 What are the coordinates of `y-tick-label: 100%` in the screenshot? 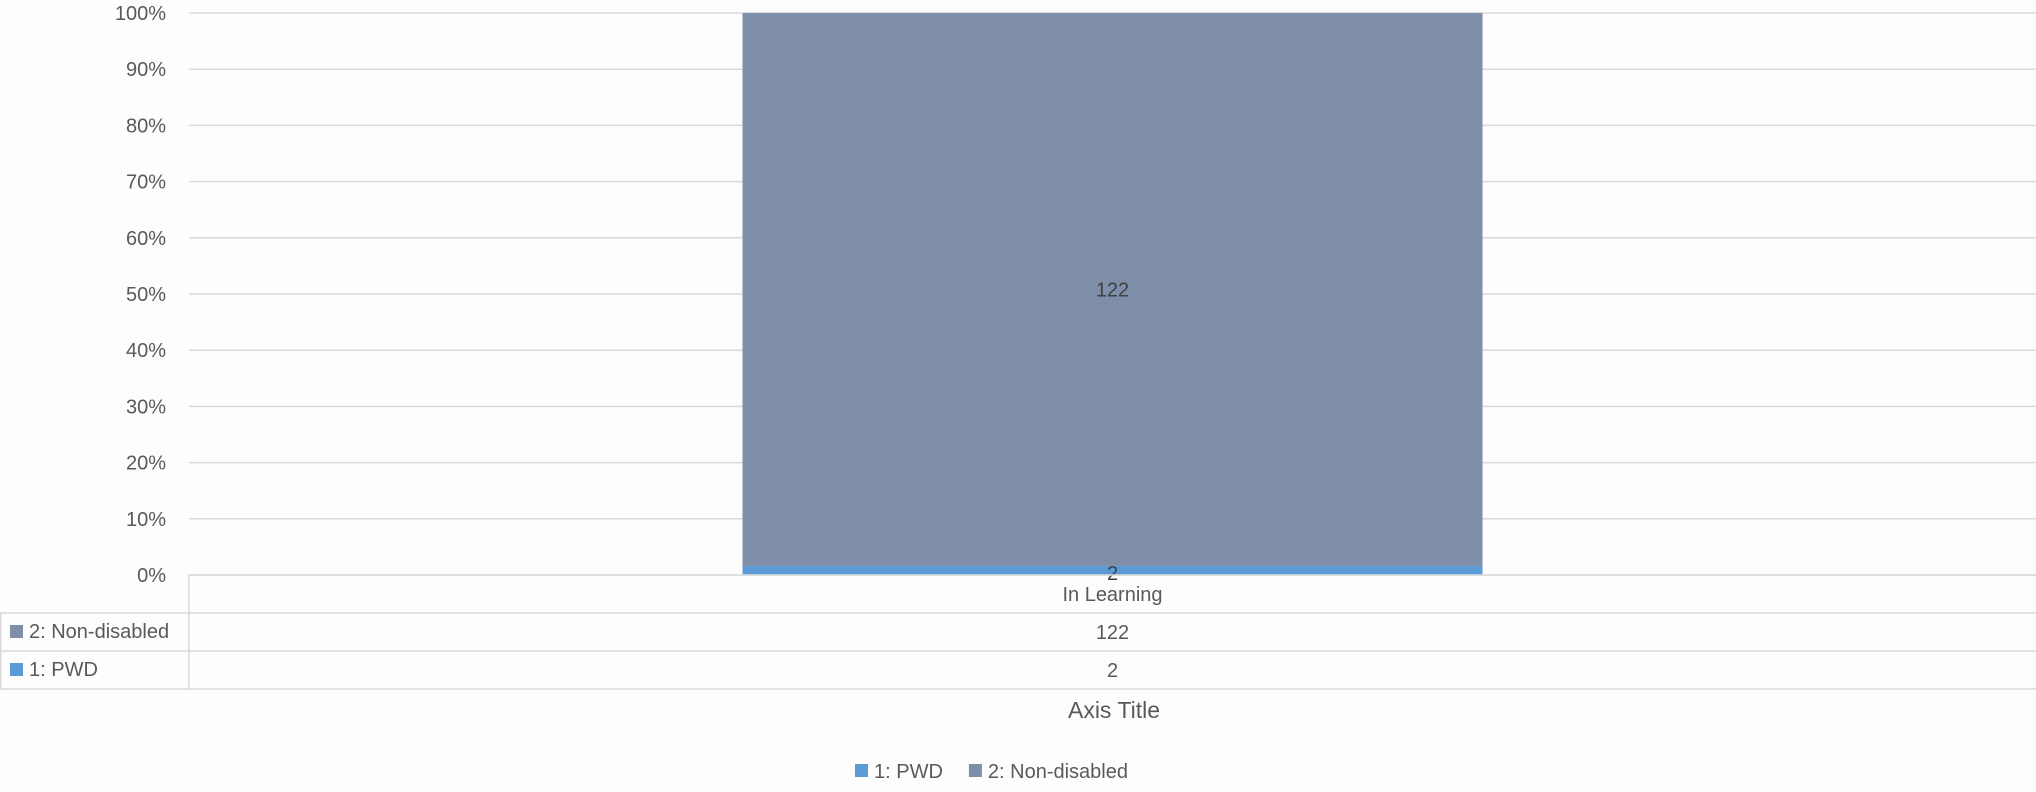 It's located at (140, 14).